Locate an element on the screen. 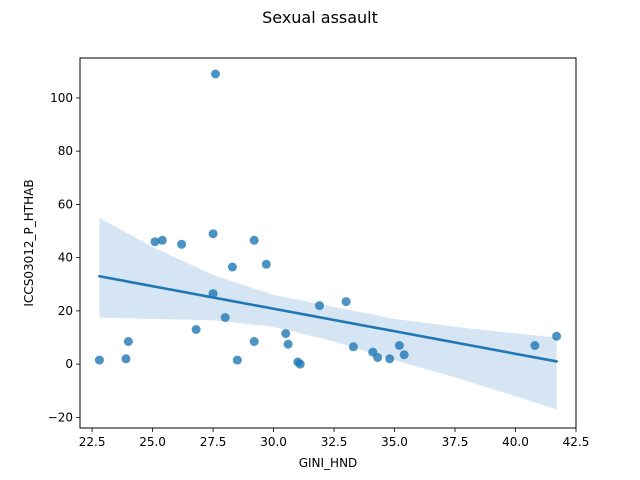 The width and height of the screenshot is (640, 480). y-tick-label: 0 is located at coordinates (69, 364).